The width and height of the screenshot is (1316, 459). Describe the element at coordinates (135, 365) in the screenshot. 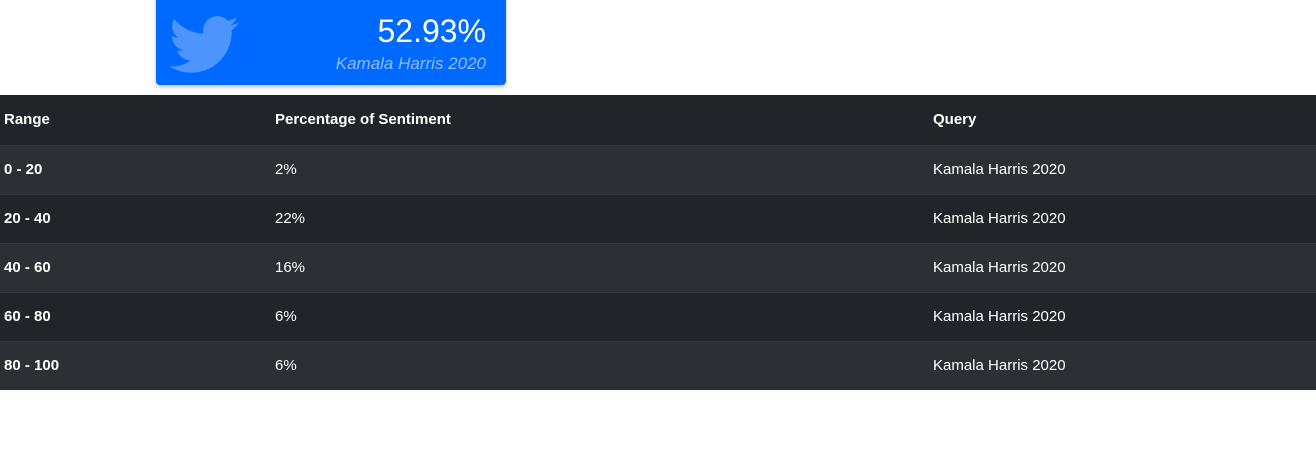

I see `range-cell: 80 - 100` at that location.